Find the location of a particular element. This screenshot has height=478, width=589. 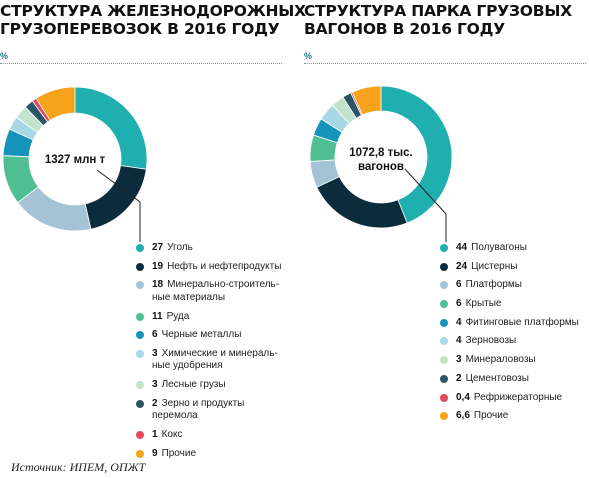

legend-label: Химические и минераль-ные удобрения is located at coordinates (215, 359).